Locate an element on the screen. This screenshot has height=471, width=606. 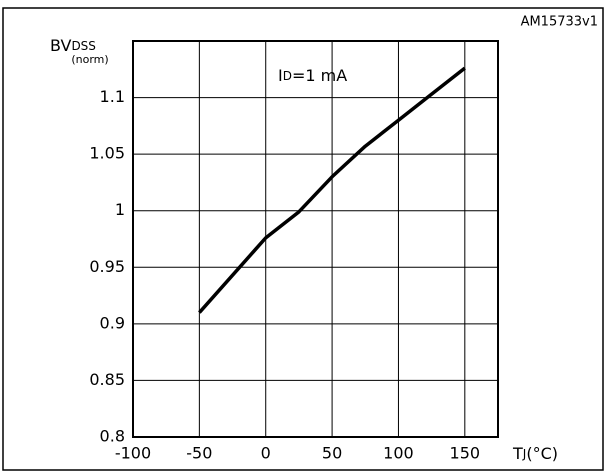
x-tick-label: 0 is located at coordinates (266, 453).